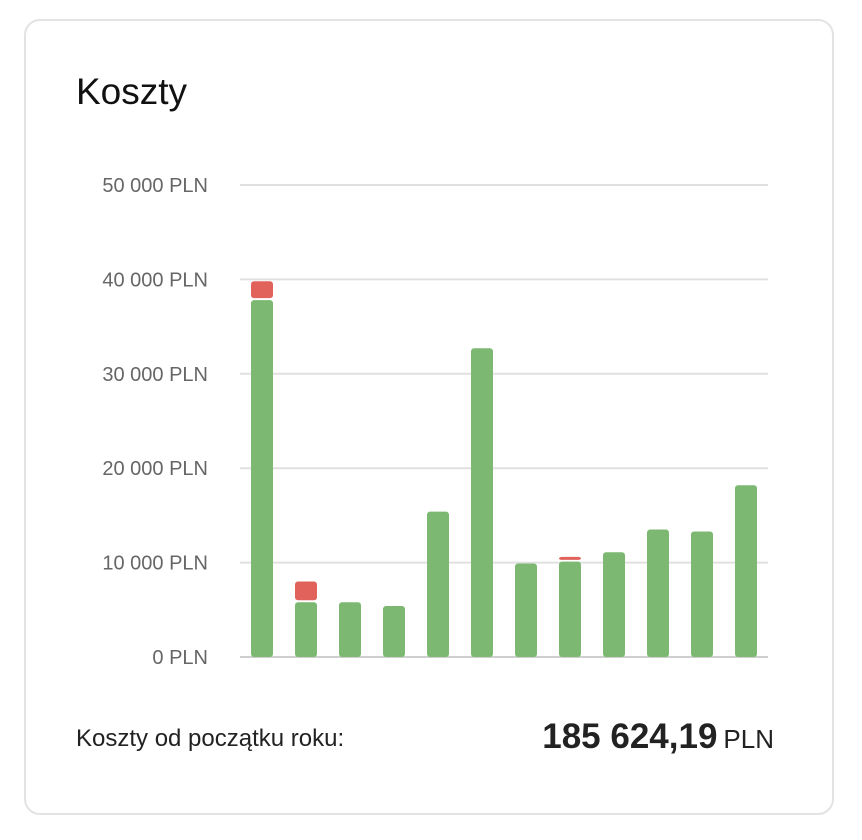 The width and height of the screenshot is (862, 840). What do you see at coordinates (155, 469) in the screenshot?
I see `y-tick-label: 20 000 PLN` at bounding box center [155, 469].